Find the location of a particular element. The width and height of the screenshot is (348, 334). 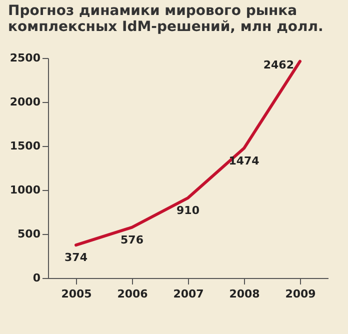

x-tick-label: 2007 is located at coordinates (188, 294).